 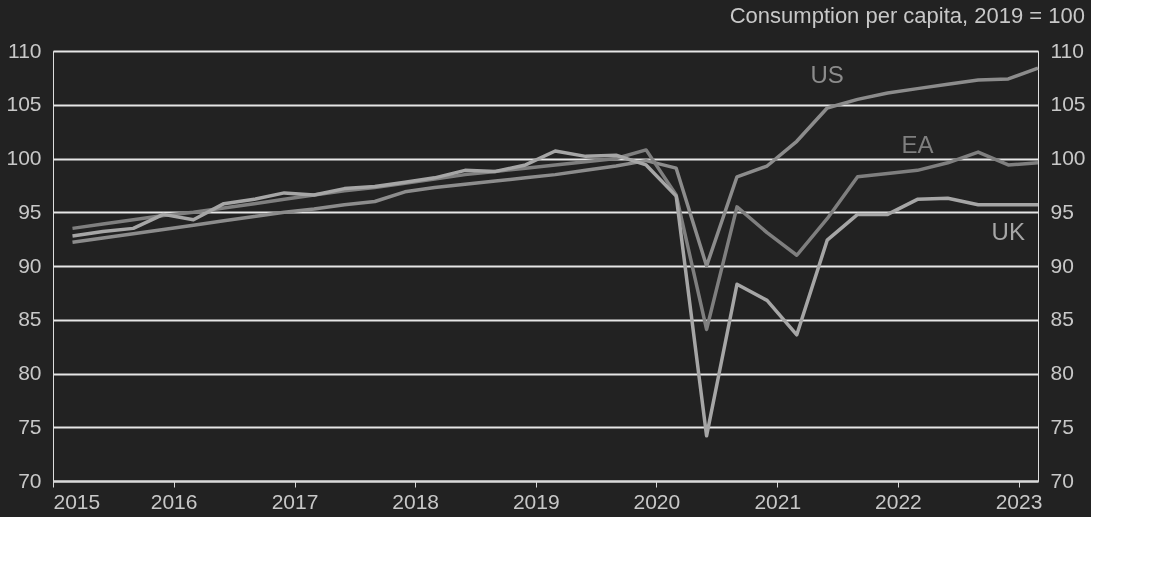 What do you see at coordinates (1008, 231) in the screenshot?
I see `series-label: UK` at bounding box center [1008, 231].